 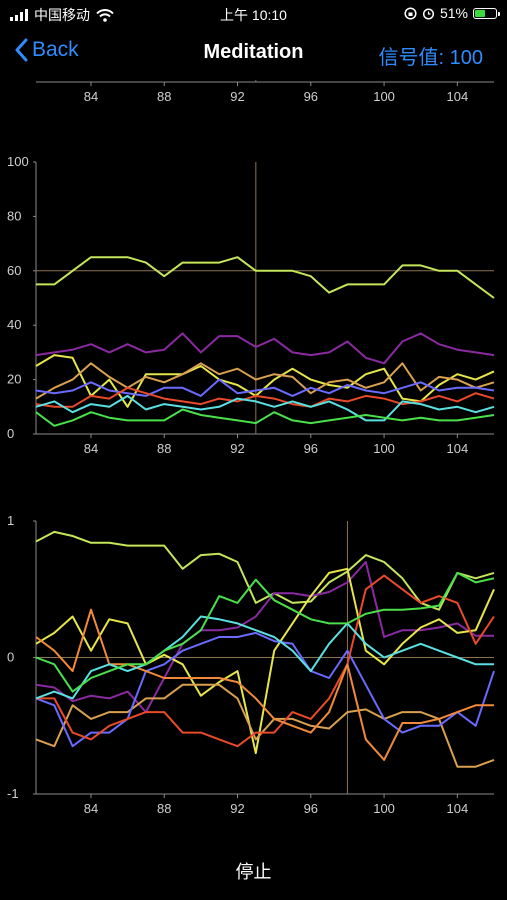 I want to click on chart-2-series-8-line, so click(x=265, y=632).